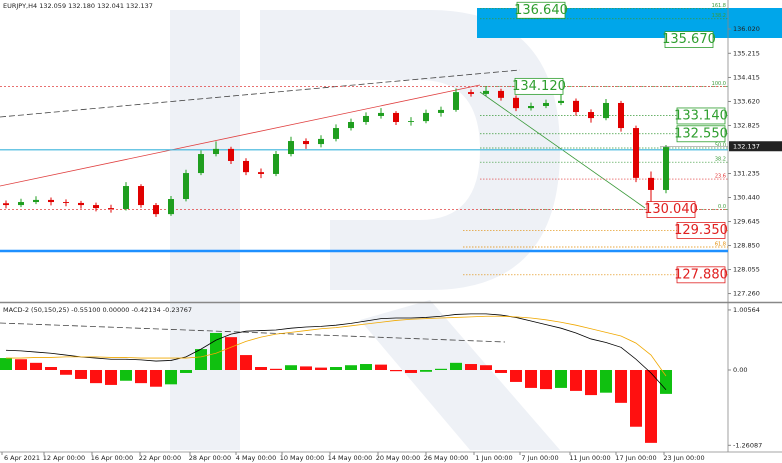 The height and width of the screenshot is (463, 782). What do you see at coordinates (746, 77) in the screenshot?
I see `y-tick-label: 134.415` at bounding box center [746, 77].